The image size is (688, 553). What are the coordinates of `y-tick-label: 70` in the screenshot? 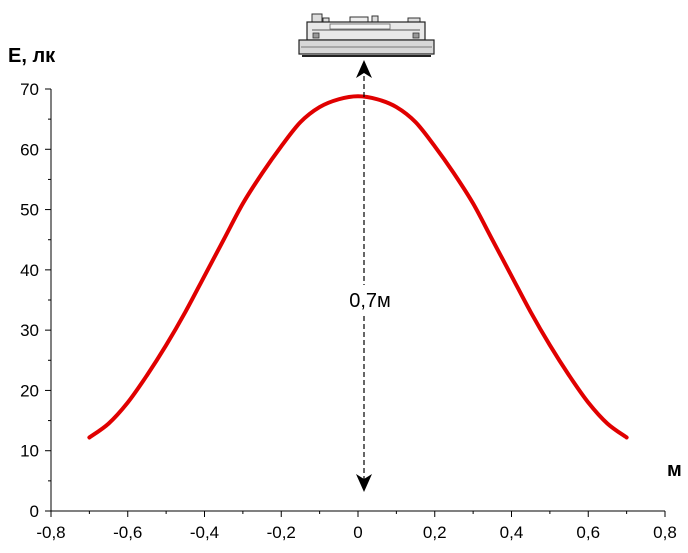 It's located at (29, 89).